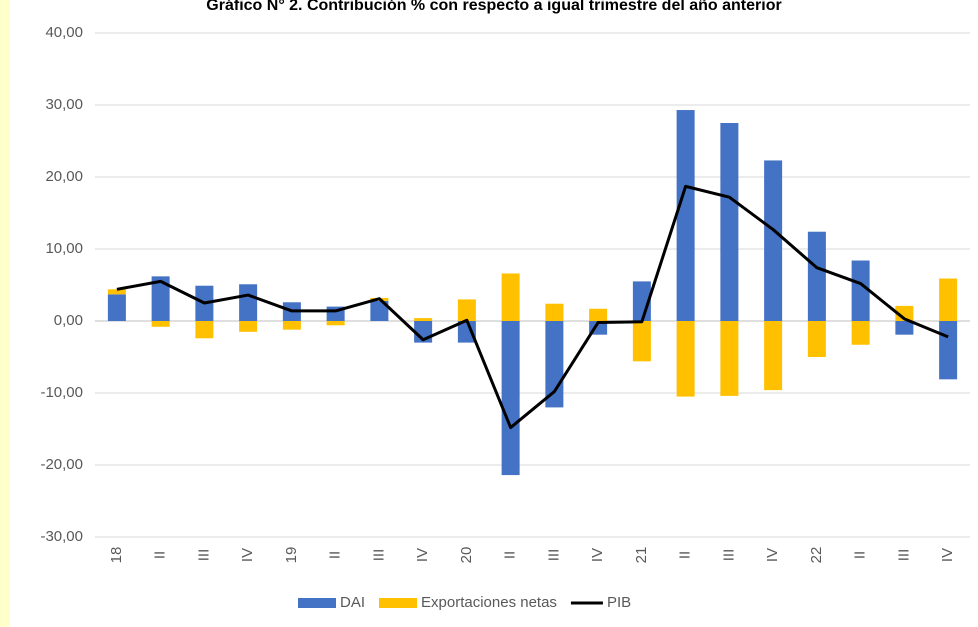  What do you see at coordinates (619, 602) in the screenshot?
I see `legend-label: PIB` at bounding box center [619, 602].